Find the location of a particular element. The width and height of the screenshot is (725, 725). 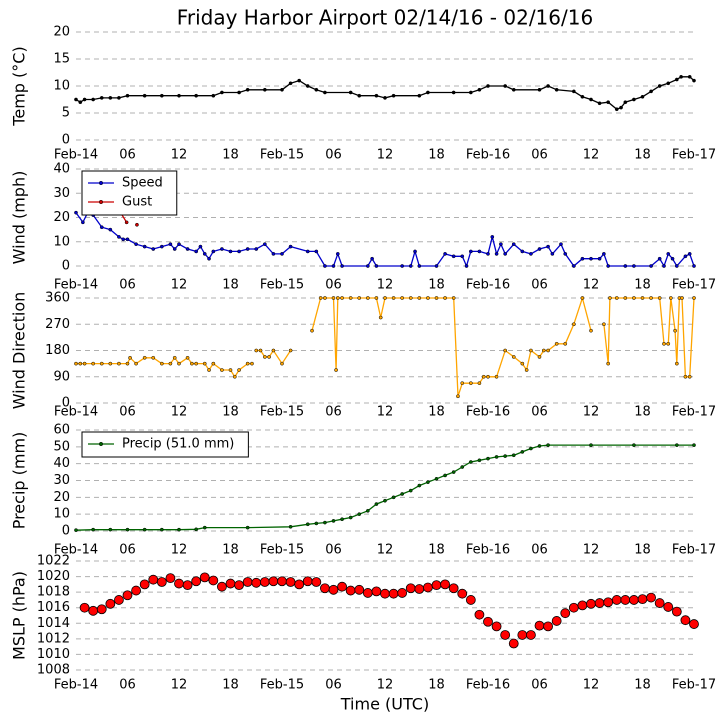

y-tick-label: 1012 is located at coordinates (53, 638).